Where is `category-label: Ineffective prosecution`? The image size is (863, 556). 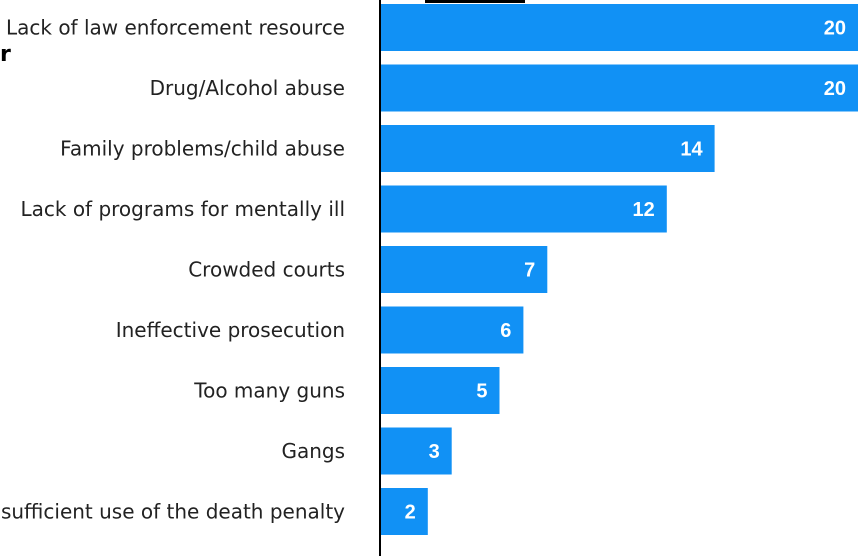 category-label: Ineffective prosecution is located at coordinates (230, 330).